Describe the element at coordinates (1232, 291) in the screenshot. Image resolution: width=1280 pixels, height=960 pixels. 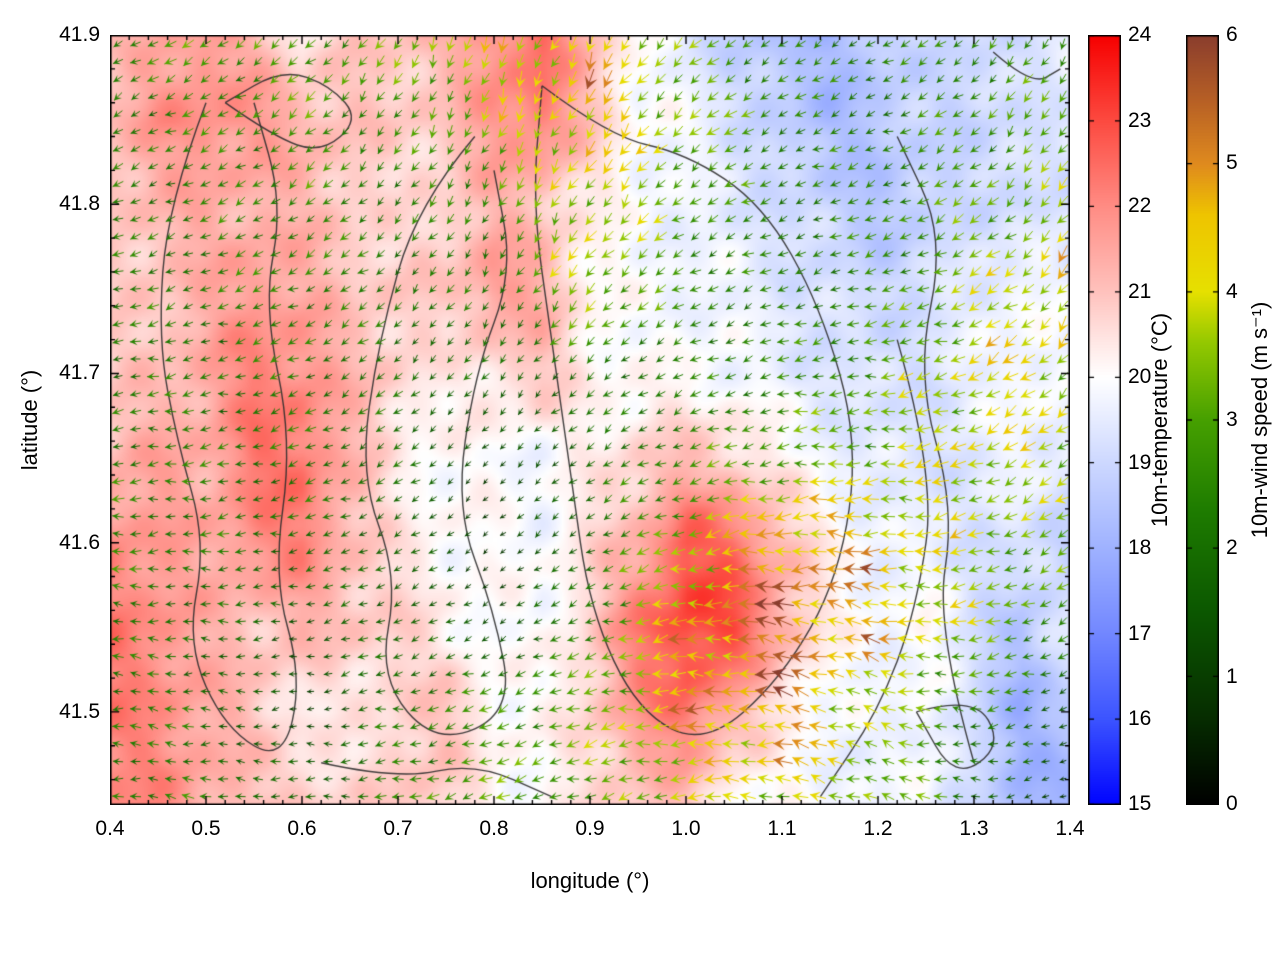
I see `wind-colorbar-tick-label: 4` at that location.